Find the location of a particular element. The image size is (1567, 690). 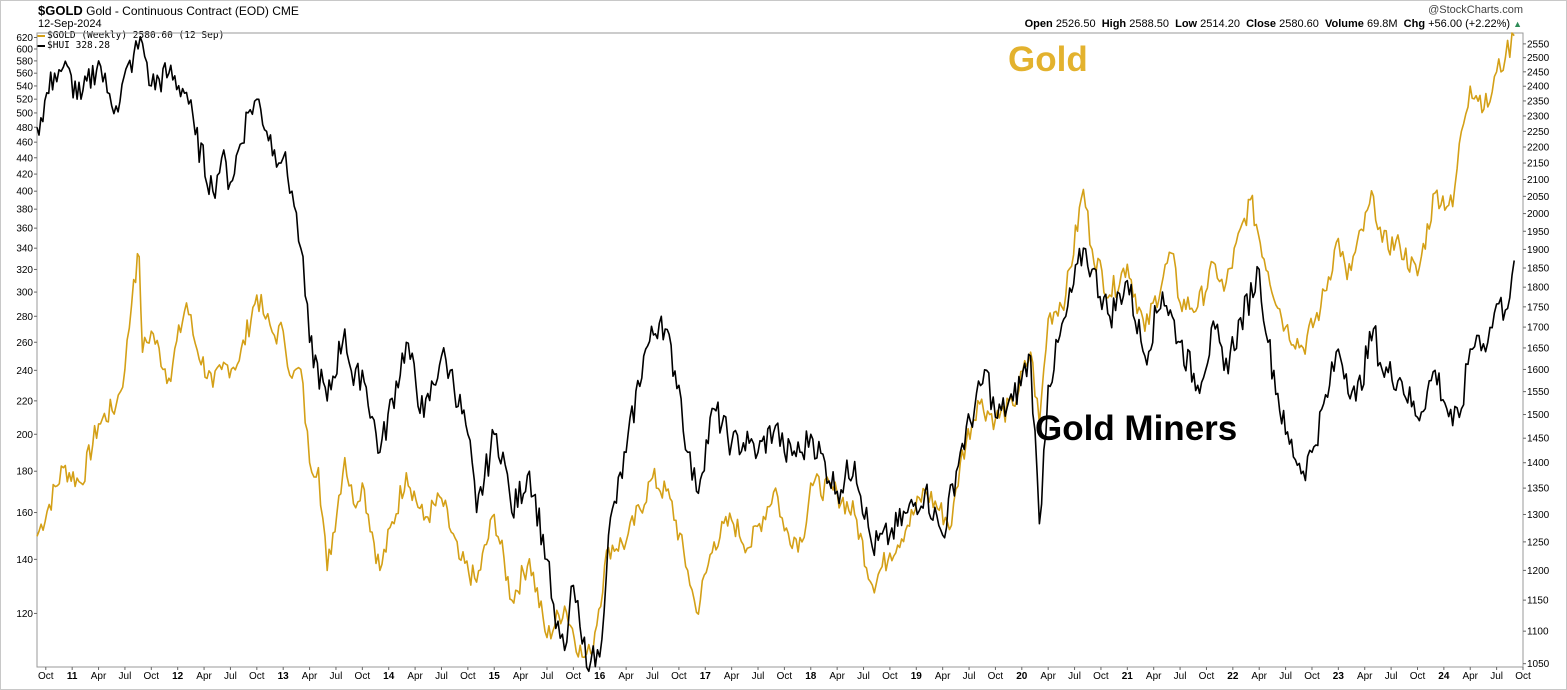

left-axis-tick-label: 300 is located at coordinates (24, 293).